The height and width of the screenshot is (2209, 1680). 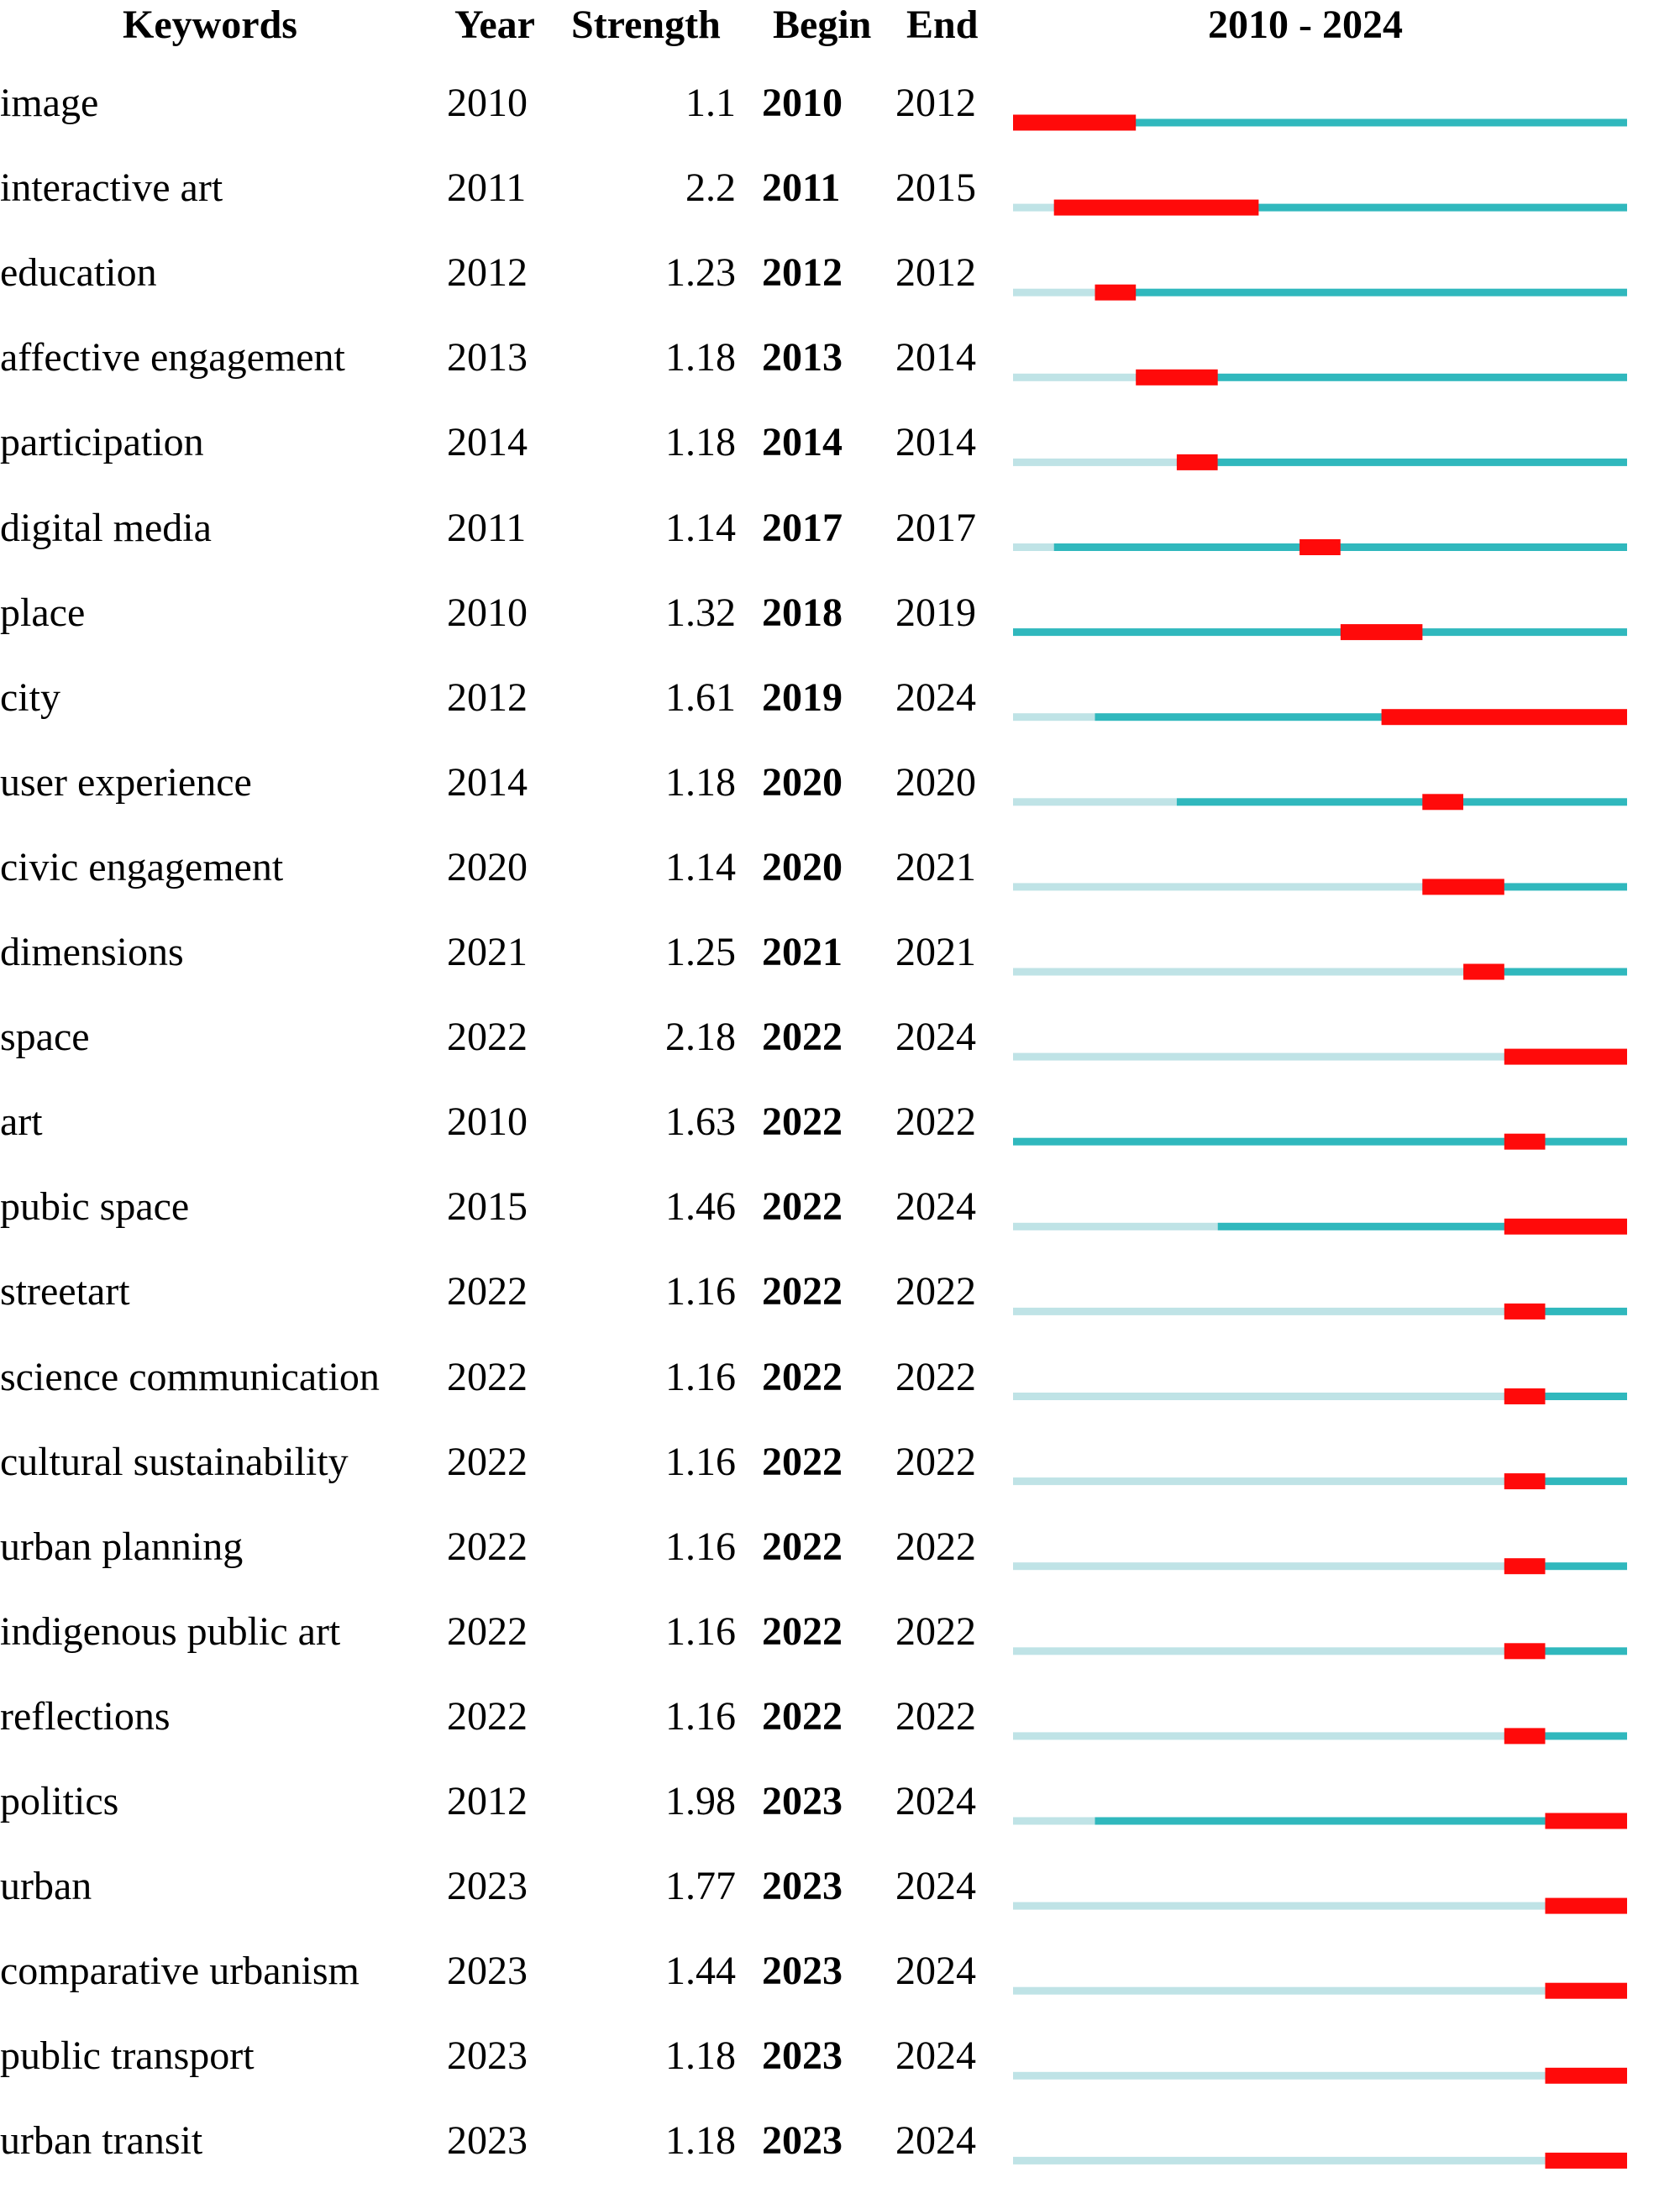 What do you see at coordinates (43, 612) in the screenshot?
I see `keyword-label: place` at bounding box center [43, 612].